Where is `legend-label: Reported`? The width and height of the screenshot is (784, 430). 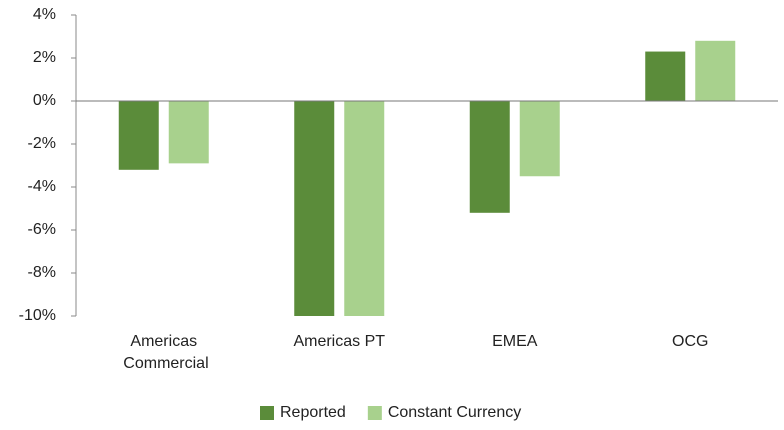
legend-label: Reported is located at coordinates (313, 412).